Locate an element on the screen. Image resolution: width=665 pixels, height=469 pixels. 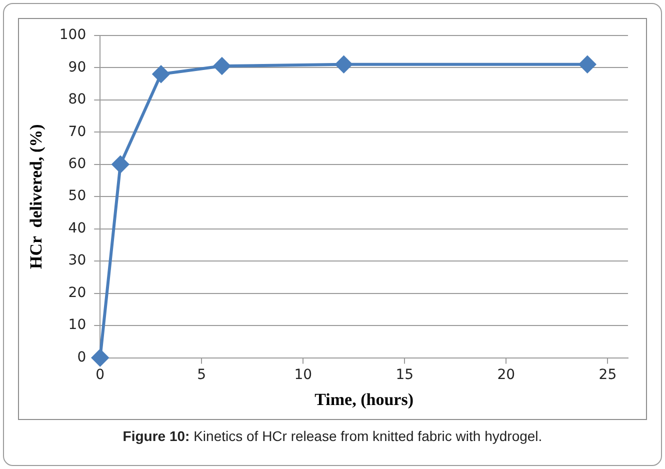
y-tick-label: 80 is located at coordinates (77, 100).